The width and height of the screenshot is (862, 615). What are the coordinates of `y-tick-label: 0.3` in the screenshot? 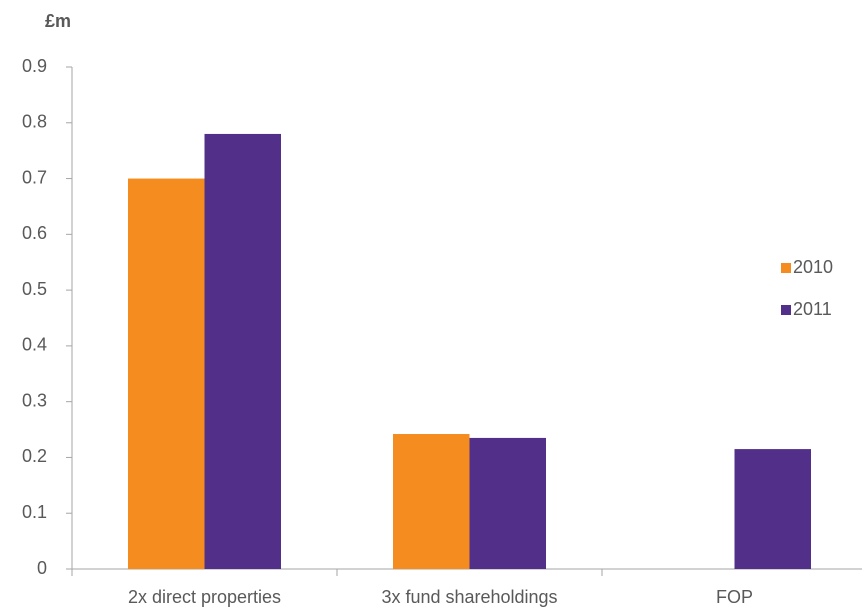 It's located at (34, 400).